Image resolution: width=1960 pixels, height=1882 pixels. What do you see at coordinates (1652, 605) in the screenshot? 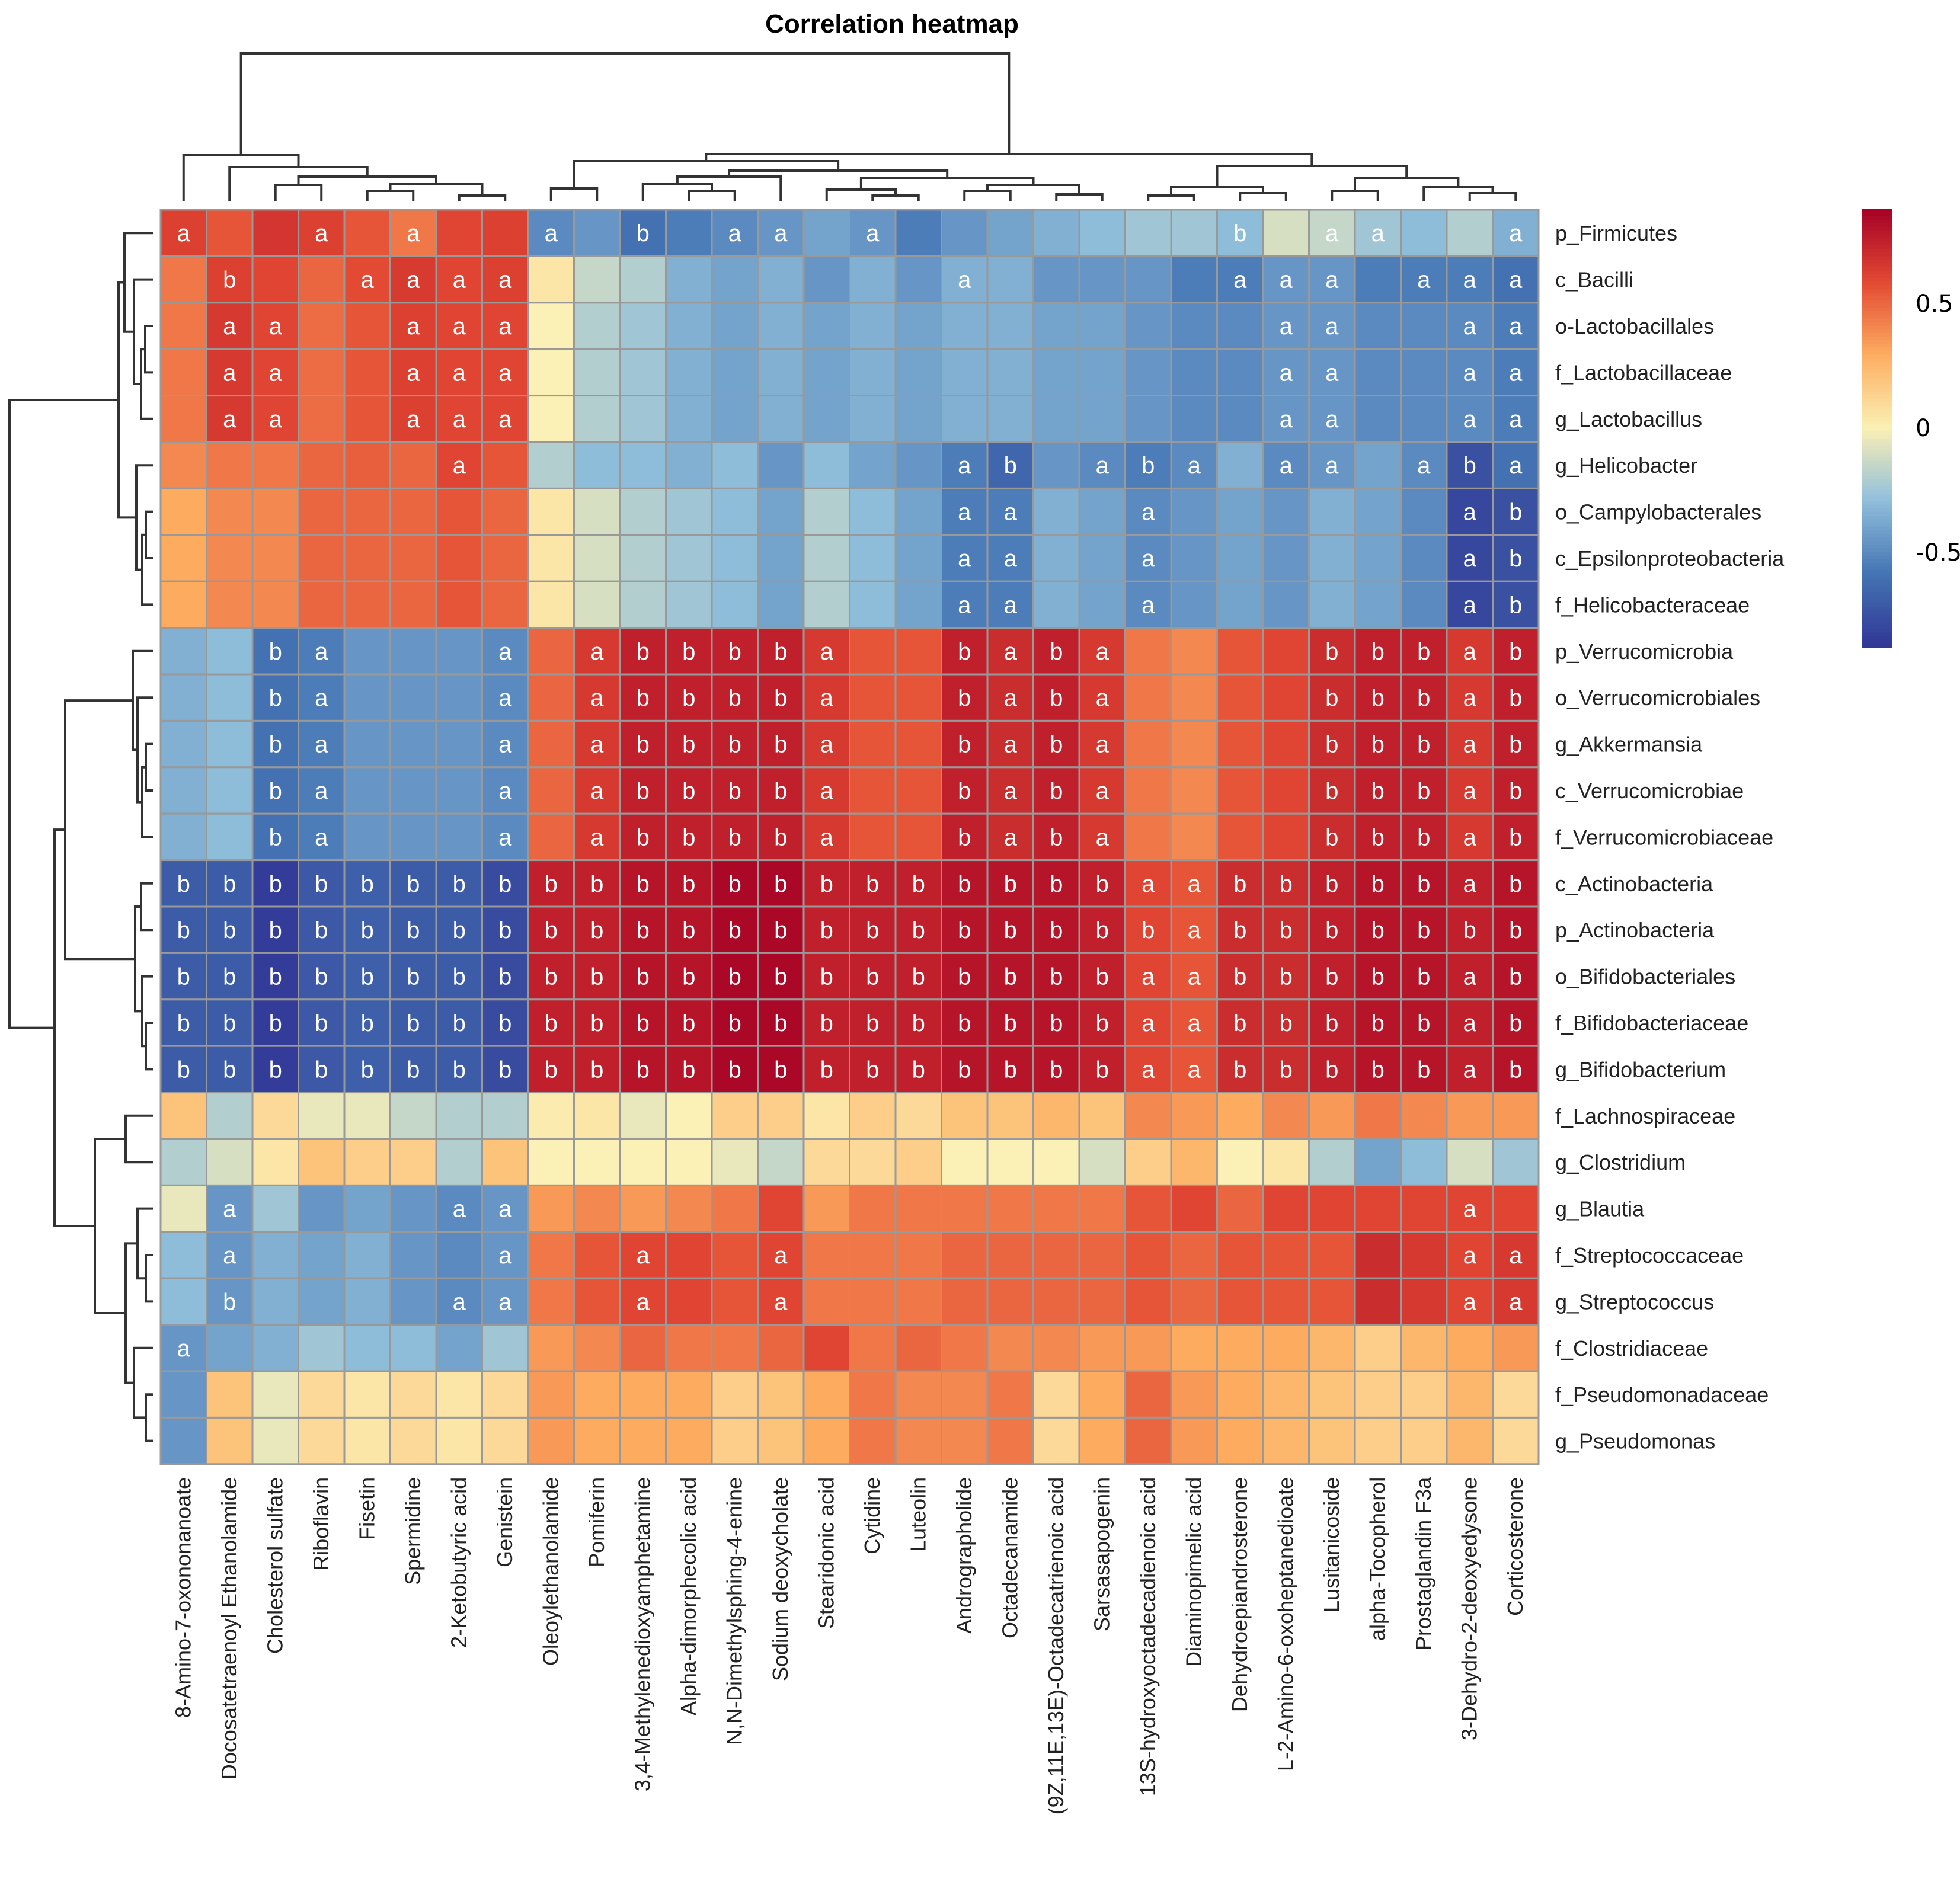
I see `row-label: f_Helicobacteraceae` at bounding box center [1652, 605].